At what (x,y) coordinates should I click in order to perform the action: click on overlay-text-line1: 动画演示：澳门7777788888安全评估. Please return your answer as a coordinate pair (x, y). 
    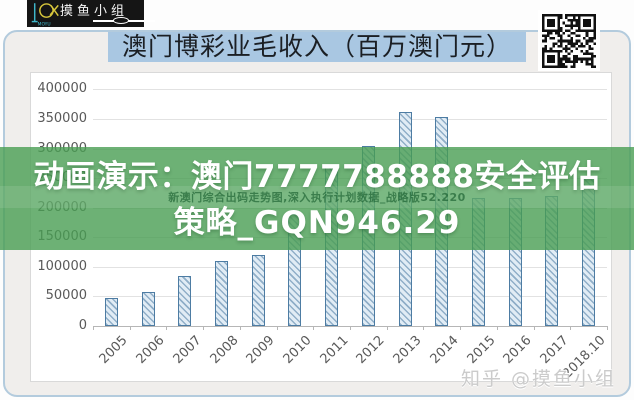
    Looking at the image, I should click on (317, 177).